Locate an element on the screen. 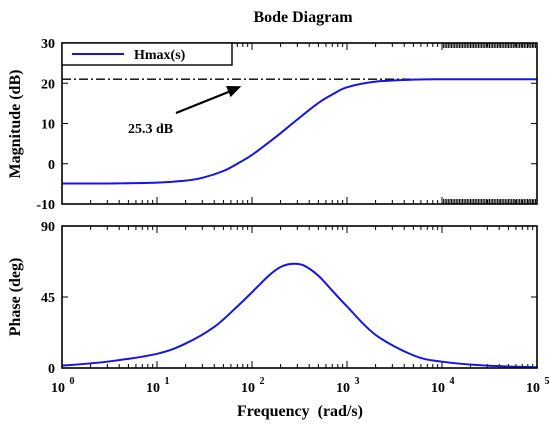  annotation-text: 25.3 dB is located at coordinates (150, 129).